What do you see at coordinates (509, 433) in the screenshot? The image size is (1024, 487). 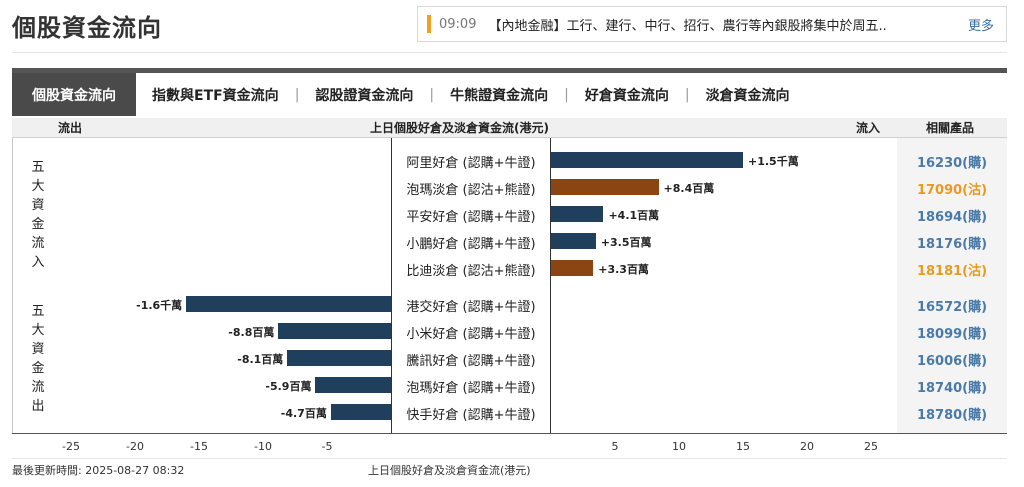 I see `x-axis-line` at bounding box center [509, 433].